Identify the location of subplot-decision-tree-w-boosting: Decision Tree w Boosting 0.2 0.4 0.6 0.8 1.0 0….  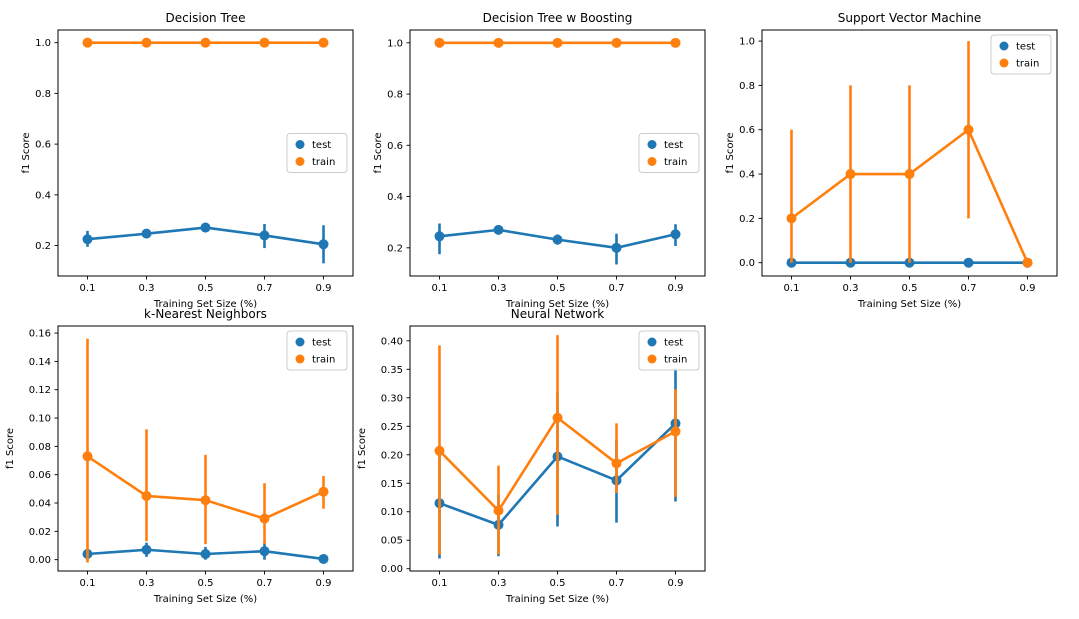
(539, 160).